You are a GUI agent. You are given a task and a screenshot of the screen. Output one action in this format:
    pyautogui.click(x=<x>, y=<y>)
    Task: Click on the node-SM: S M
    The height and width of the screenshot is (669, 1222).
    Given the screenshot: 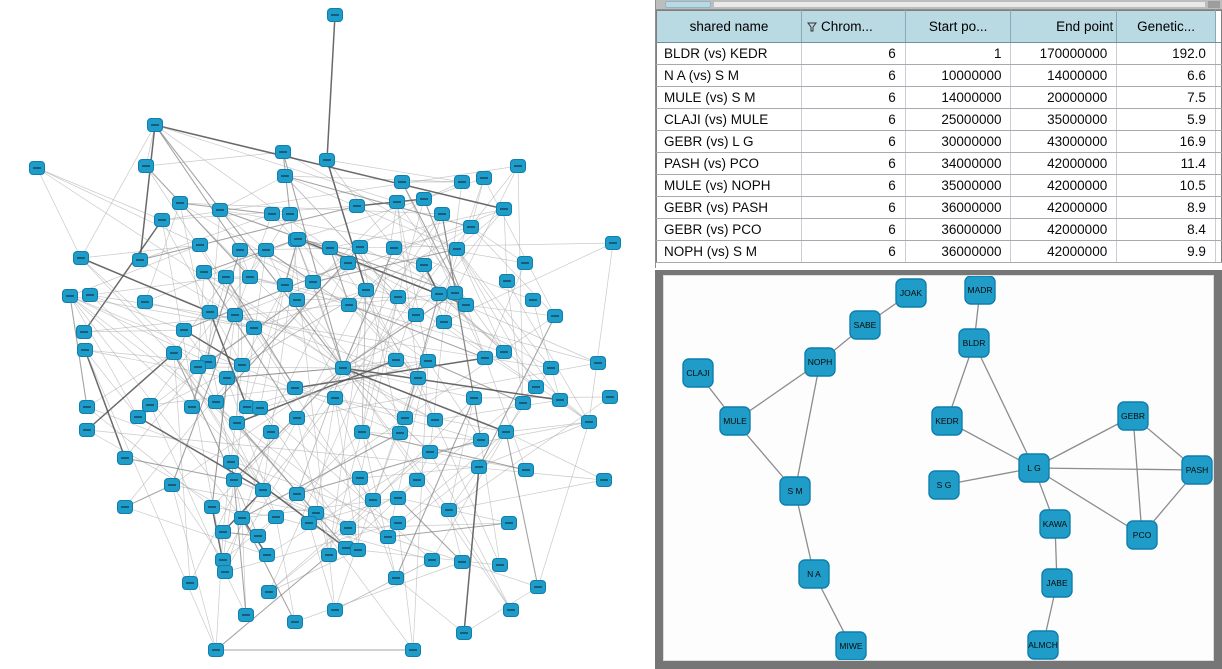 What is the action you would take?
    pyautogui.click(x=795, y=491)
    